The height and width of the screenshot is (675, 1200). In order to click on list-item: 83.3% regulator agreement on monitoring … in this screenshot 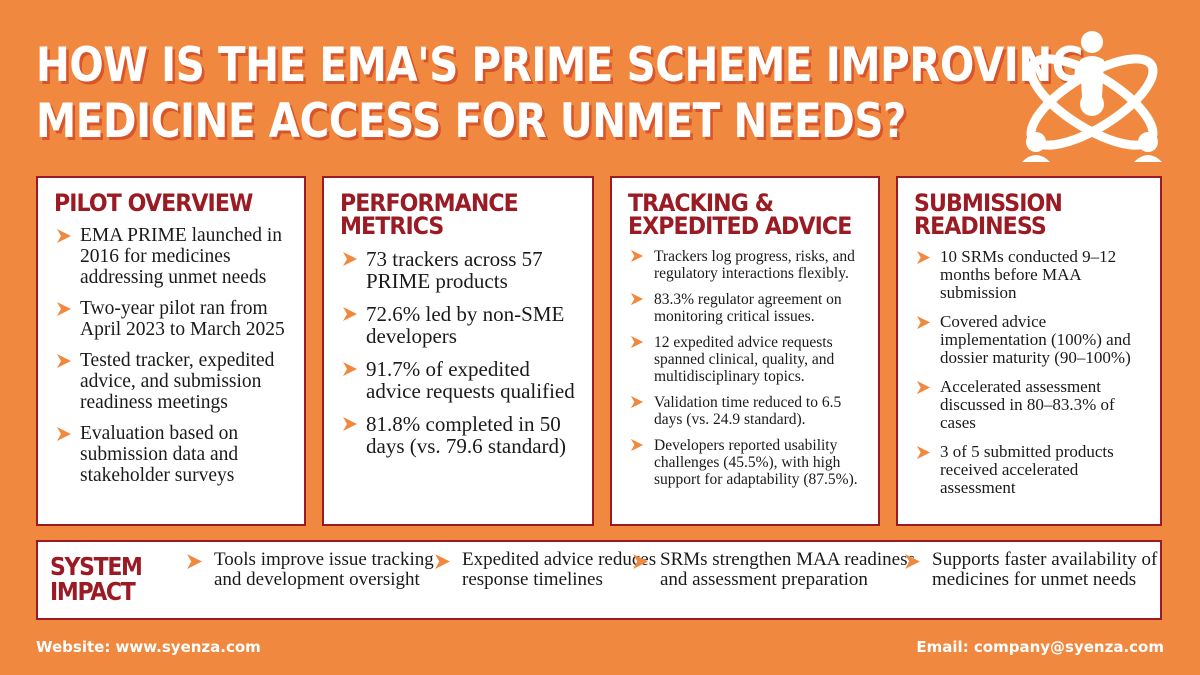, I will do `click(746, 308)`.